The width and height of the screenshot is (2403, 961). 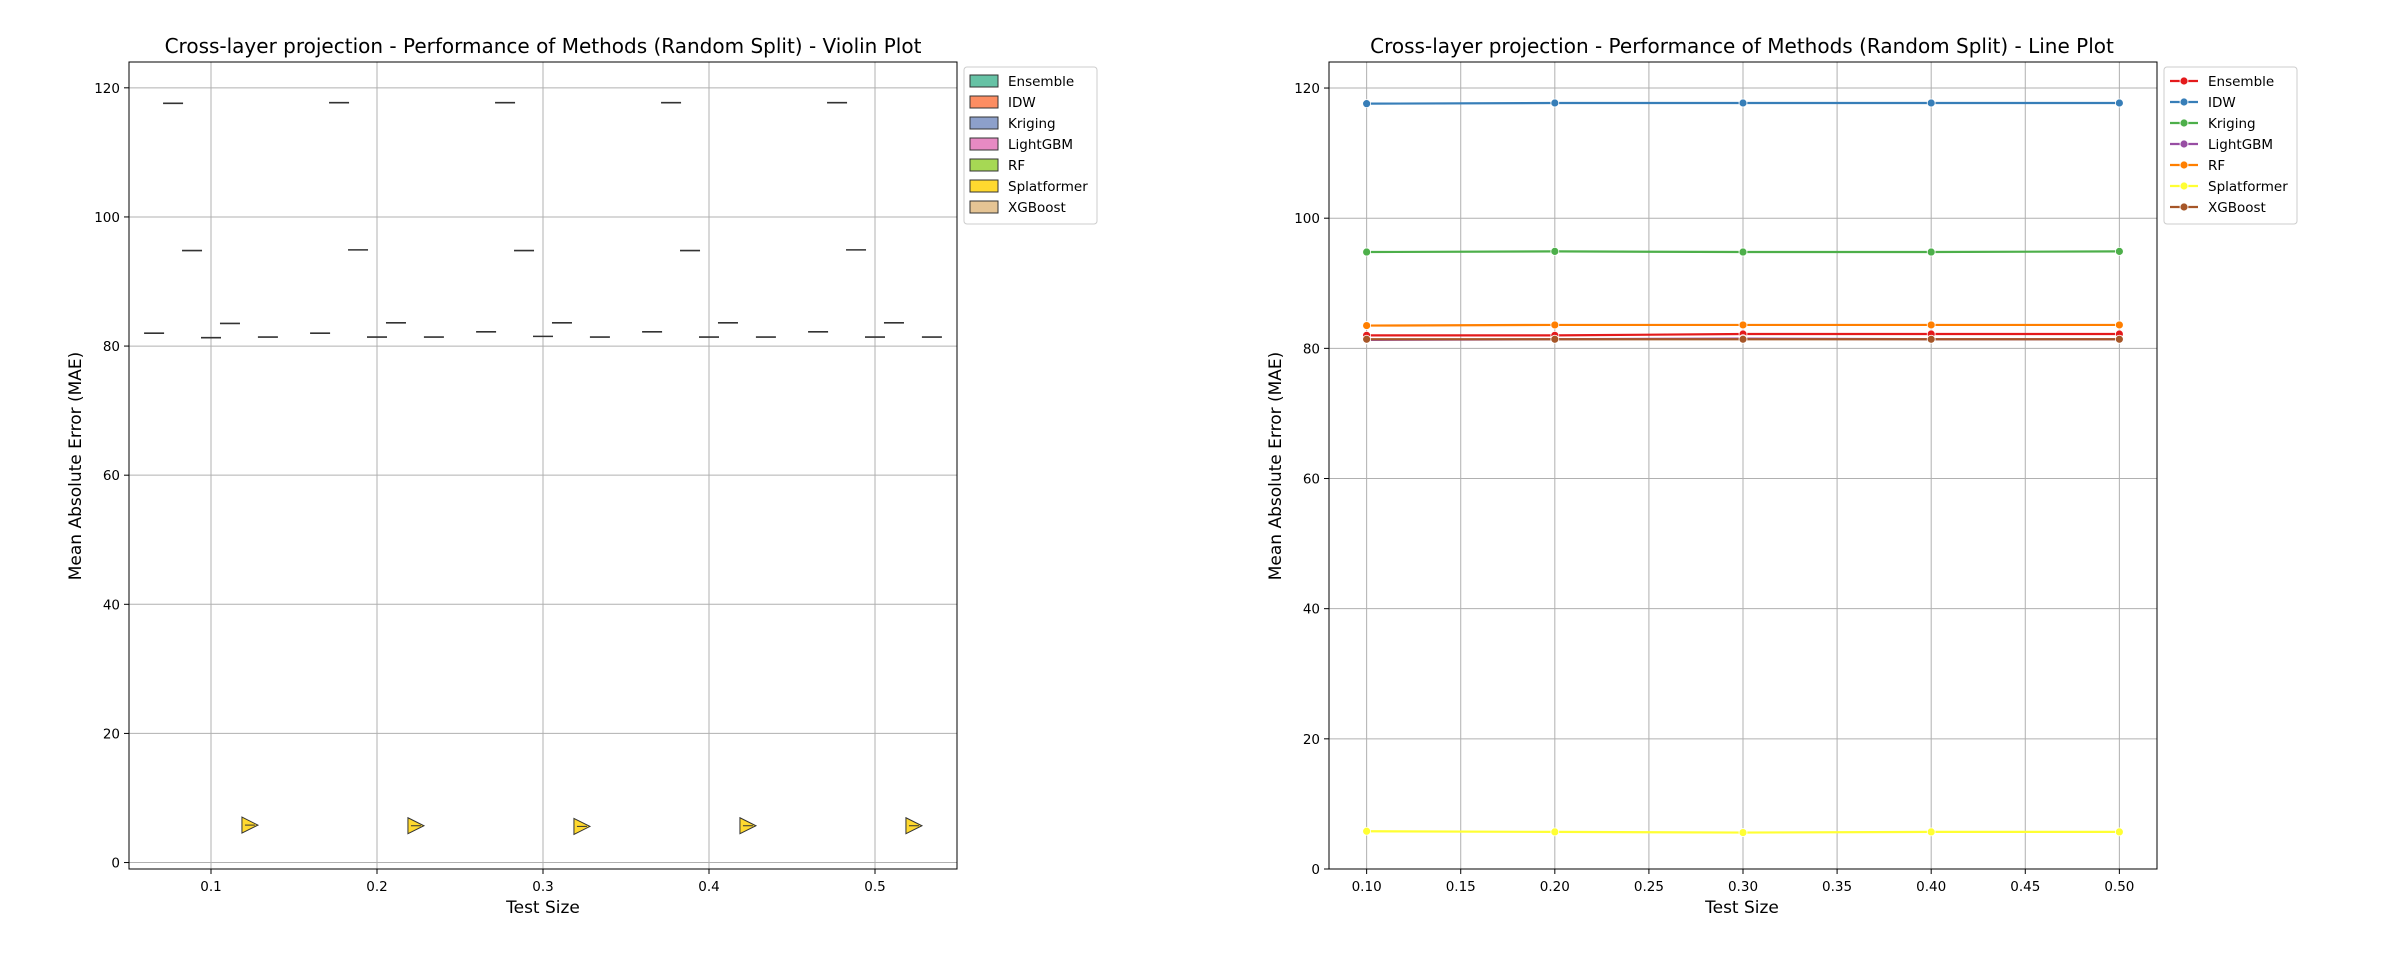 What do you see at coordinates (542, 908) in the screenshot?
I see `violin-chart-xlabel: Test Size` at bounding box center [542, 908].